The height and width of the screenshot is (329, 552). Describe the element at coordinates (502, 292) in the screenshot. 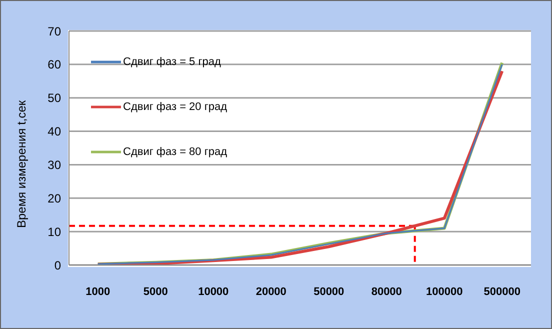

I see `x-tick-label: 500000` at that location.